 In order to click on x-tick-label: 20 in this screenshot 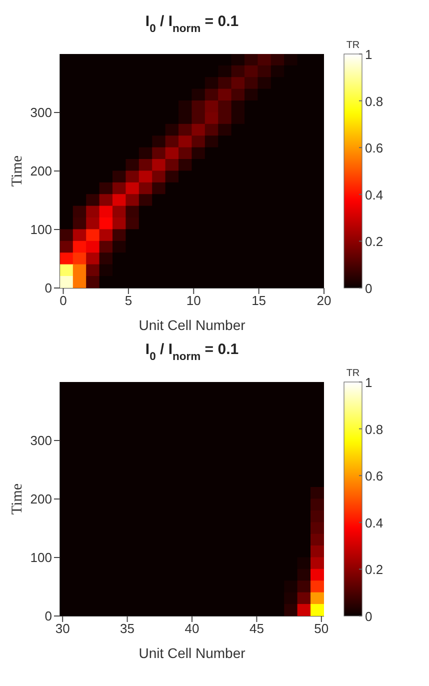, I will do `click(324, 300)`.